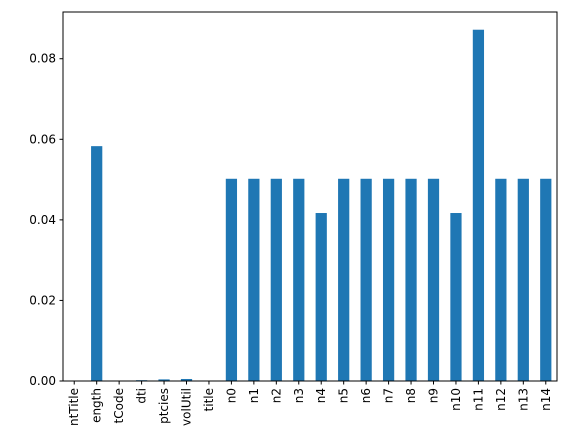 The image size is (583, 434). What do you see at coordinates (164, 406) in the screenshot?
I see `x-tick-label: ptcies` at bounding box center [164, 406].